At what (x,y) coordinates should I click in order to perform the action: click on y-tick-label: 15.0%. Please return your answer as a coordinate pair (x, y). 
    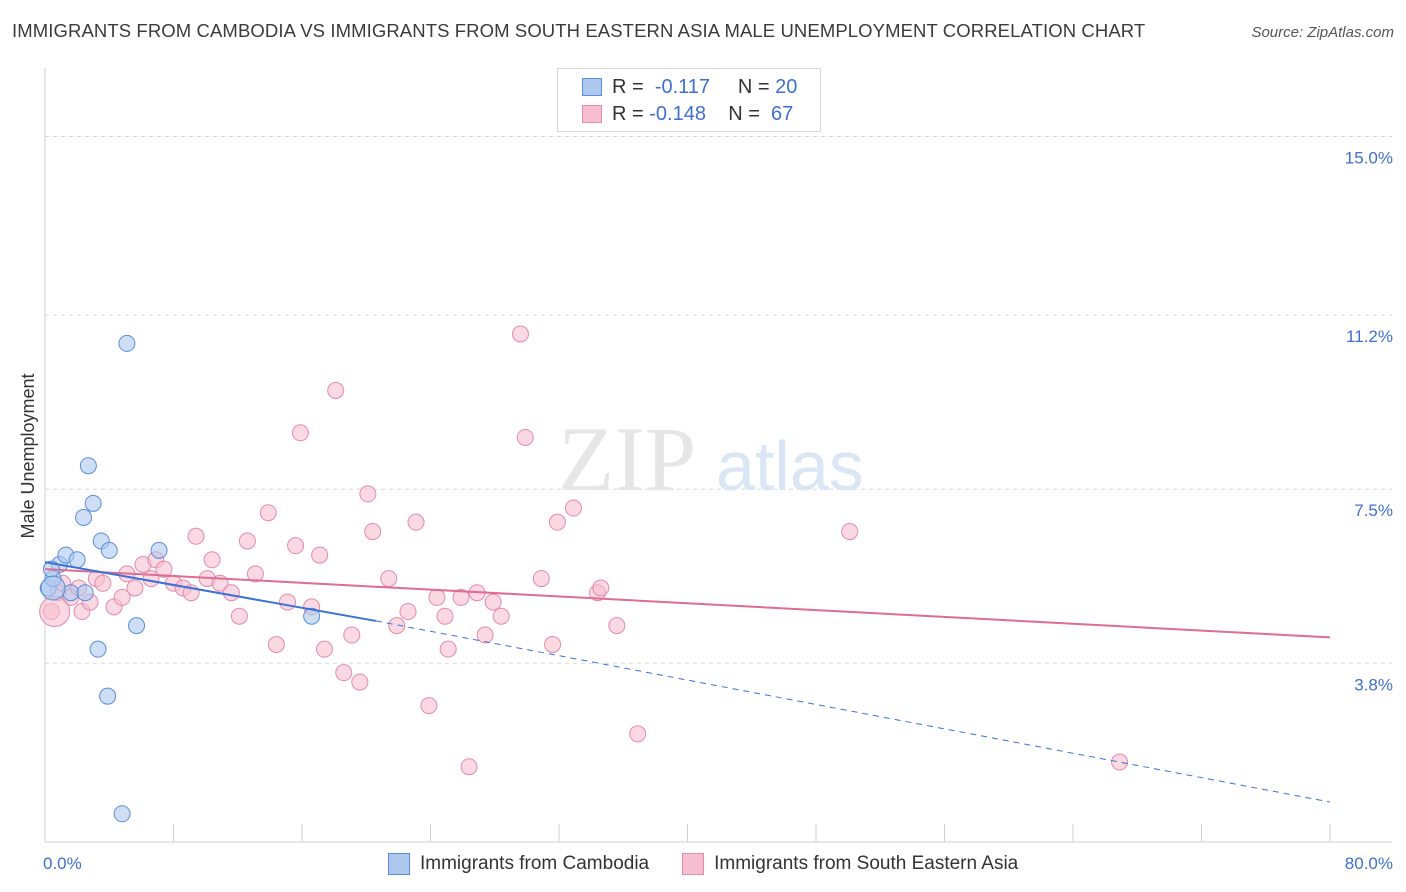
    Looking at the image, I should click on (1369, 157).